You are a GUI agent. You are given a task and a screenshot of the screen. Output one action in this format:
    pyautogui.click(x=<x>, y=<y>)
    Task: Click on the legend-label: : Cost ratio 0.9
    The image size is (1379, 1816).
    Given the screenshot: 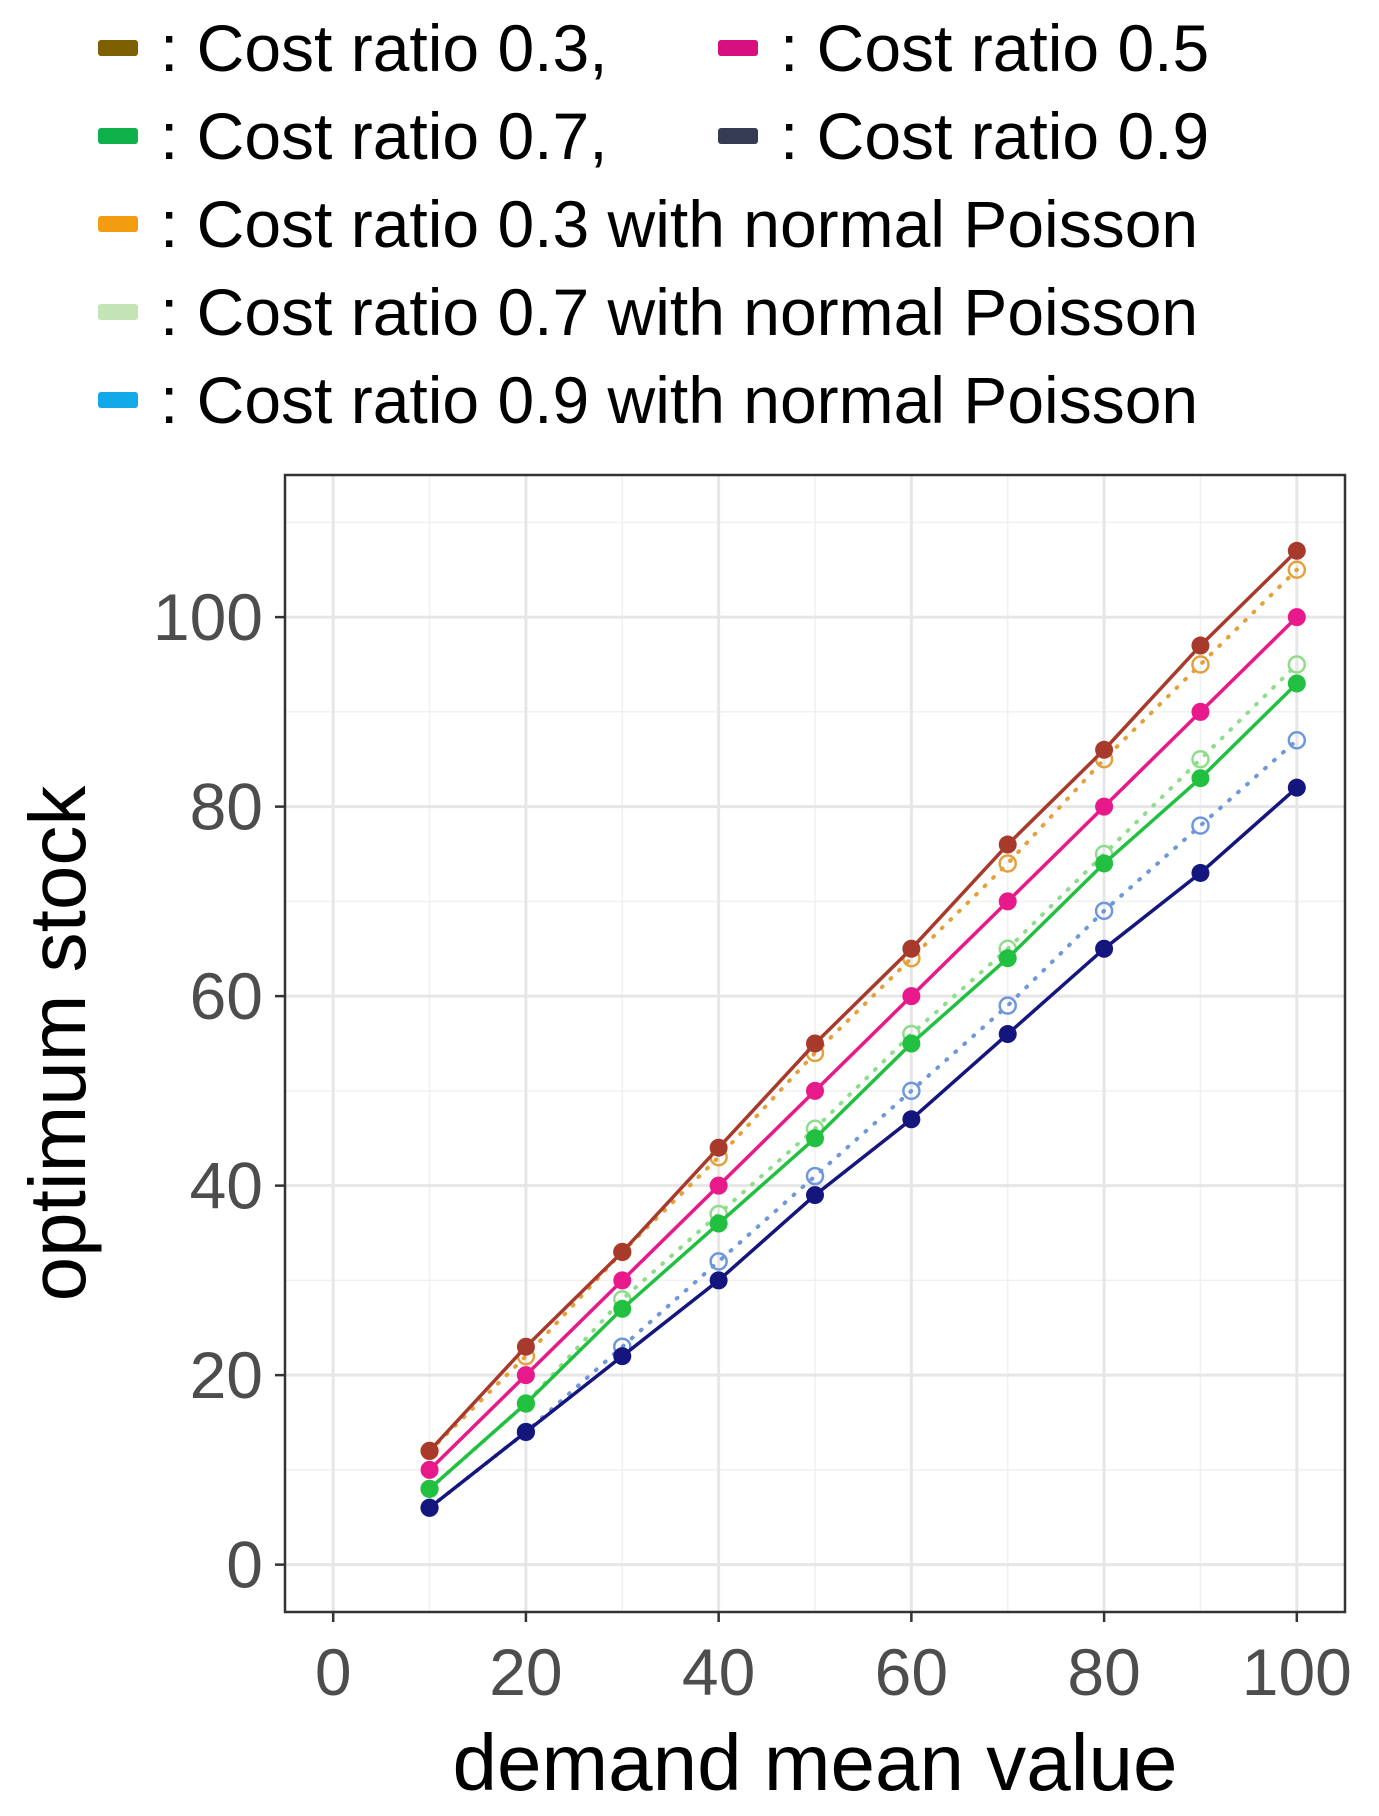 What is the action you would take?
    pyautogui.click(x=995, y=136)
    